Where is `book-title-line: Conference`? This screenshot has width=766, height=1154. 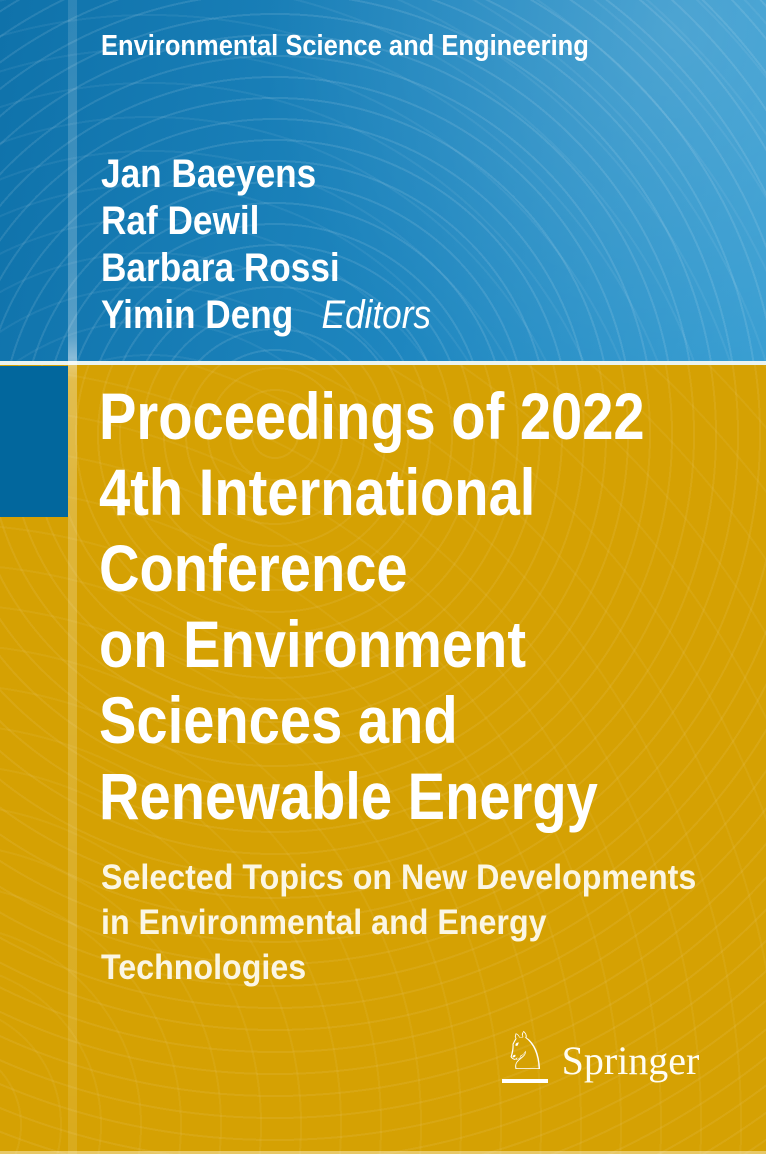
book-title-line: Conference is located at coordinates (253, 568).